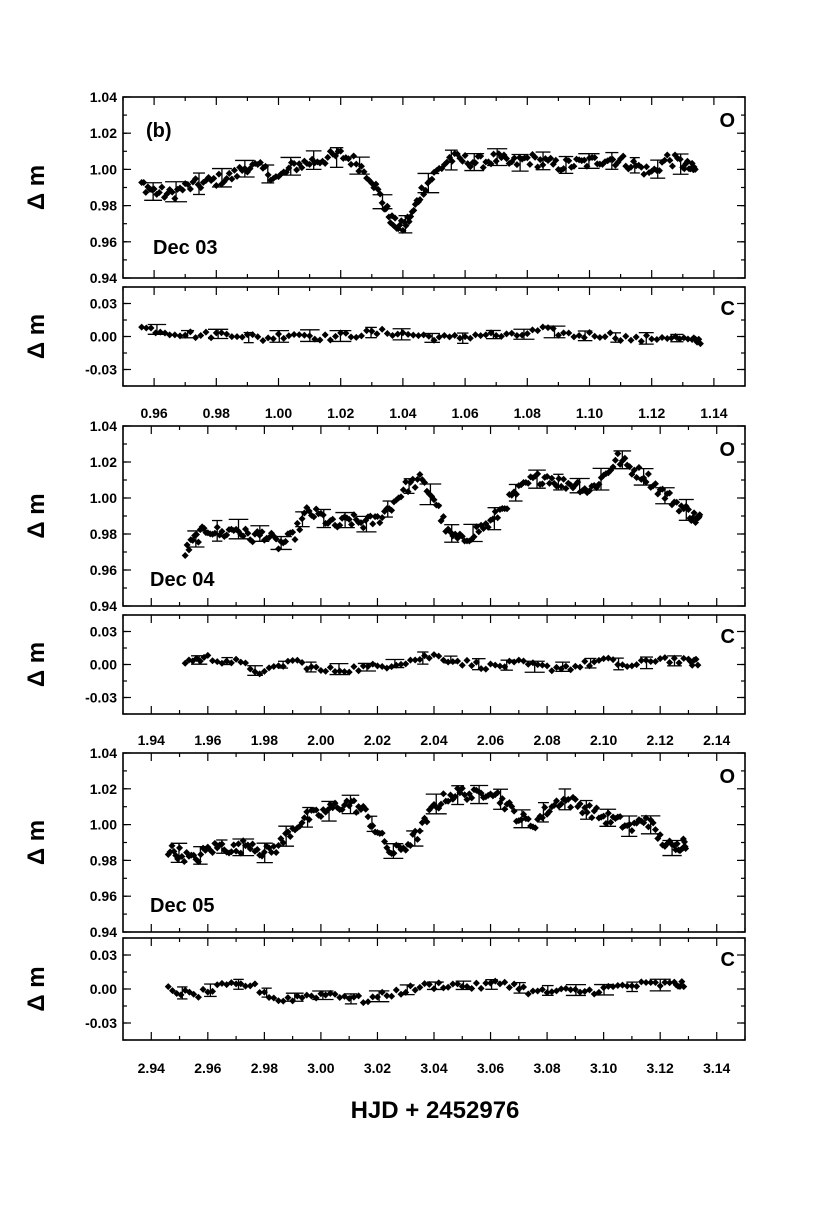 The height and width of the screenshot is (1224, 830). I want to click on x-tick-label: 1.12, so click(651, 413).